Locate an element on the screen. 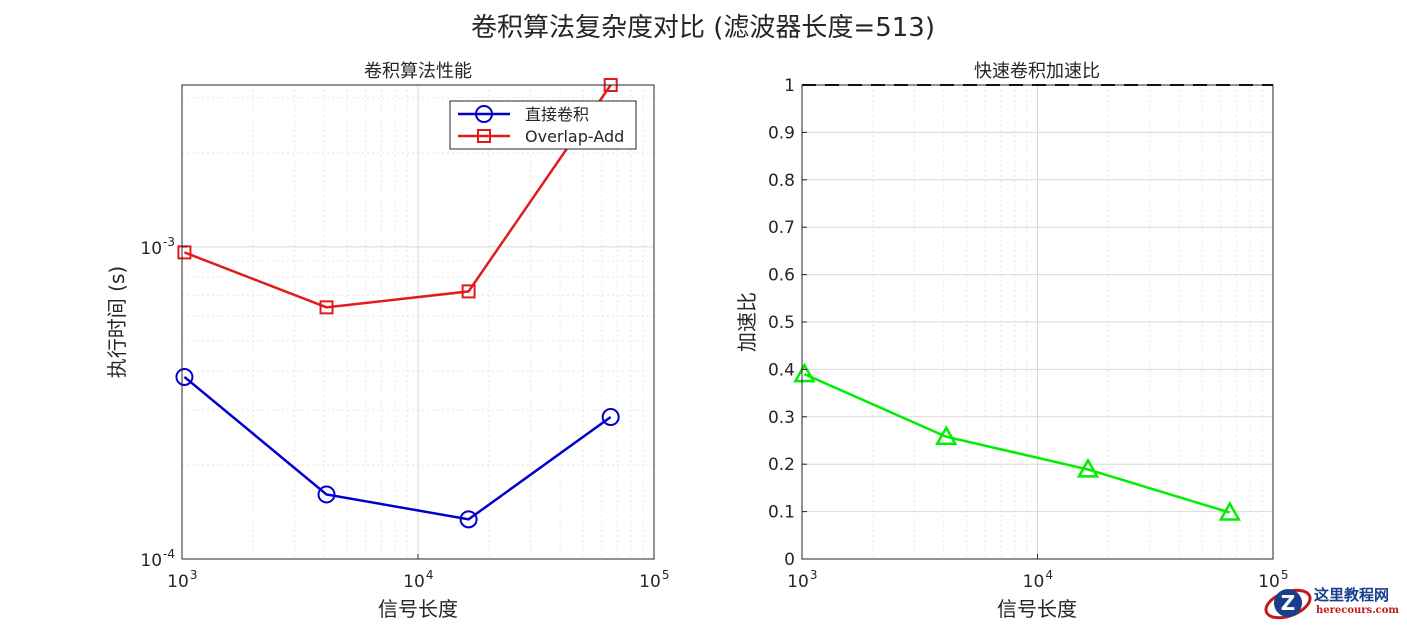 Image resolution: width=1407 pixels, height=625 pixels. figure-title: 卷积算法复杂度对比 (滤波器长度=513) is located at coordinates (703, 28).